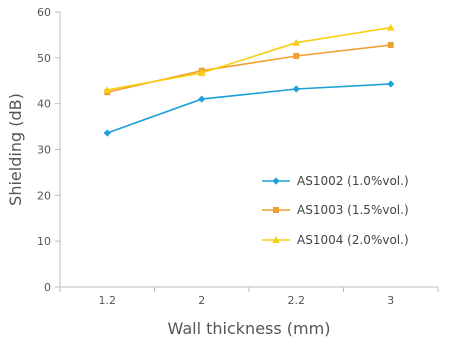  Describe the element at coordinates (47, 287) in the screenshot. I see `y-tick-label: 0` at that location.